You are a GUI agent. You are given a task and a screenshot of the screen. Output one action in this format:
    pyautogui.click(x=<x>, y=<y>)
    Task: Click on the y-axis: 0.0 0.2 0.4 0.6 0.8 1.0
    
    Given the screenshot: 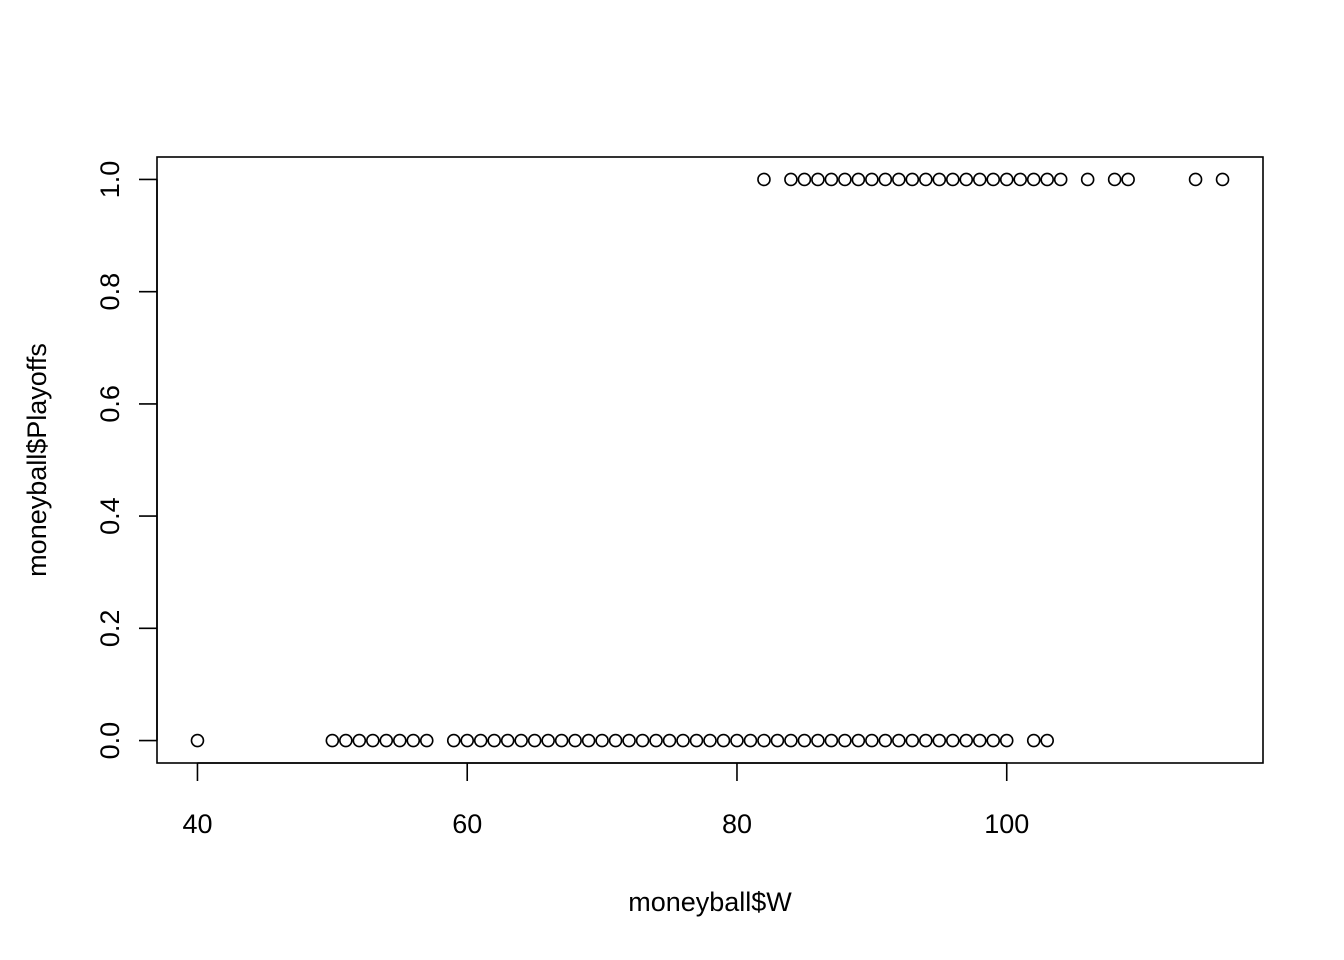 What is the action you would take?
    pyautogui.click(x=126, y=460)
    